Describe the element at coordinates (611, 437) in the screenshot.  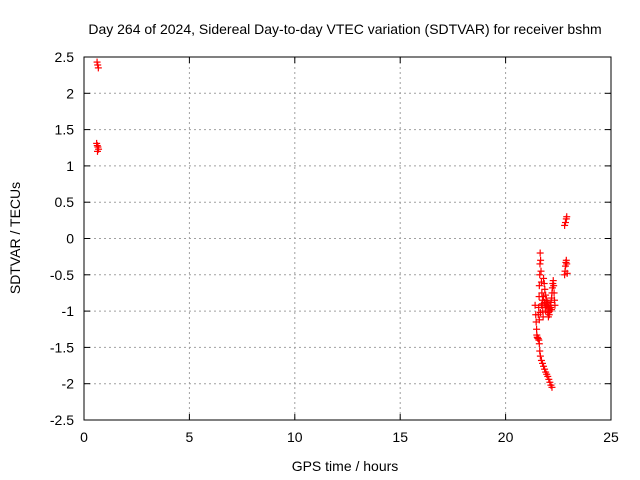
I see `x-tick-label: 25` at that location.